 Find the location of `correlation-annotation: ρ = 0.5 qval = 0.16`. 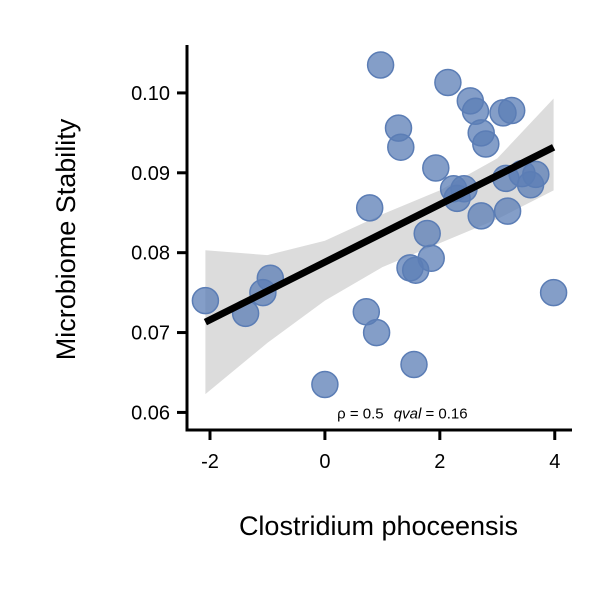

correlation-annotation: ρ = 0.5 qval = 0.16 is located at coordinates (402, 414).